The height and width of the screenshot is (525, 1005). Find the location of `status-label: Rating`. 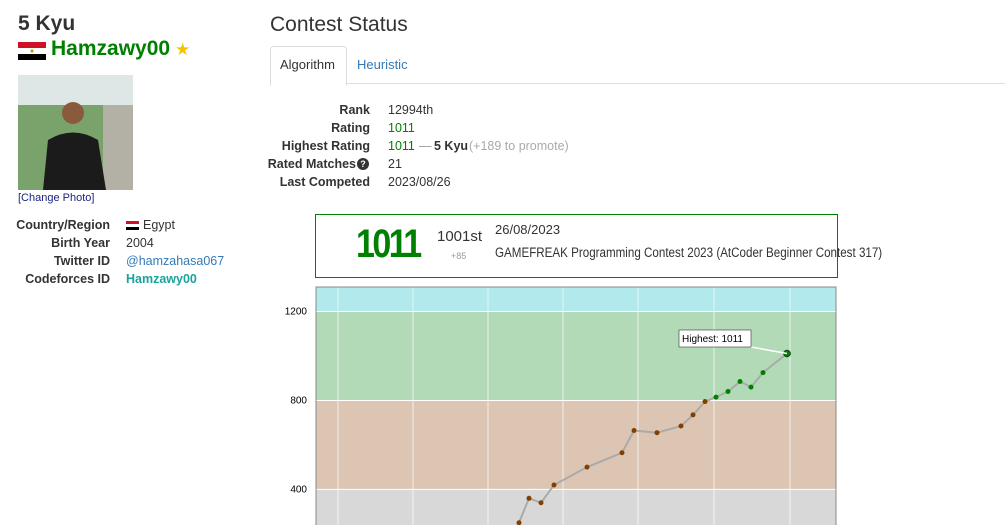

status-label: Rating is located at coordinates (350, 128).